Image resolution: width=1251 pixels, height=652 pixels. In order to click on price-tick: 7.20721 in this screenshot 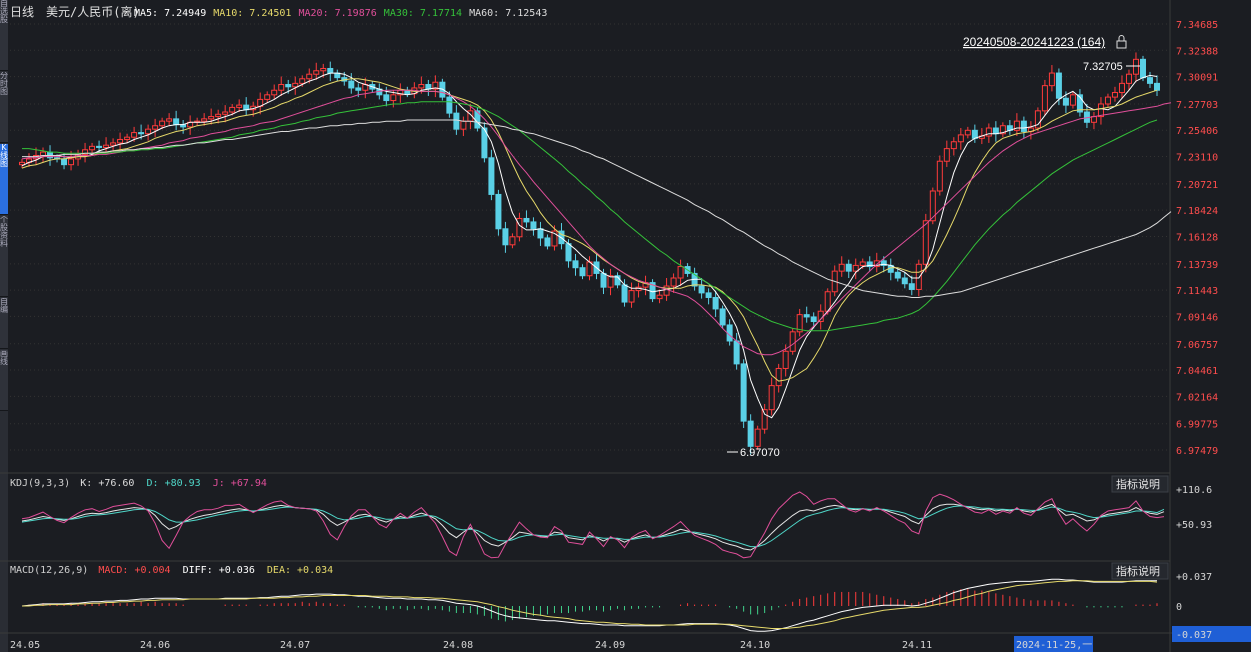, I will do `click(1197, 185)`.